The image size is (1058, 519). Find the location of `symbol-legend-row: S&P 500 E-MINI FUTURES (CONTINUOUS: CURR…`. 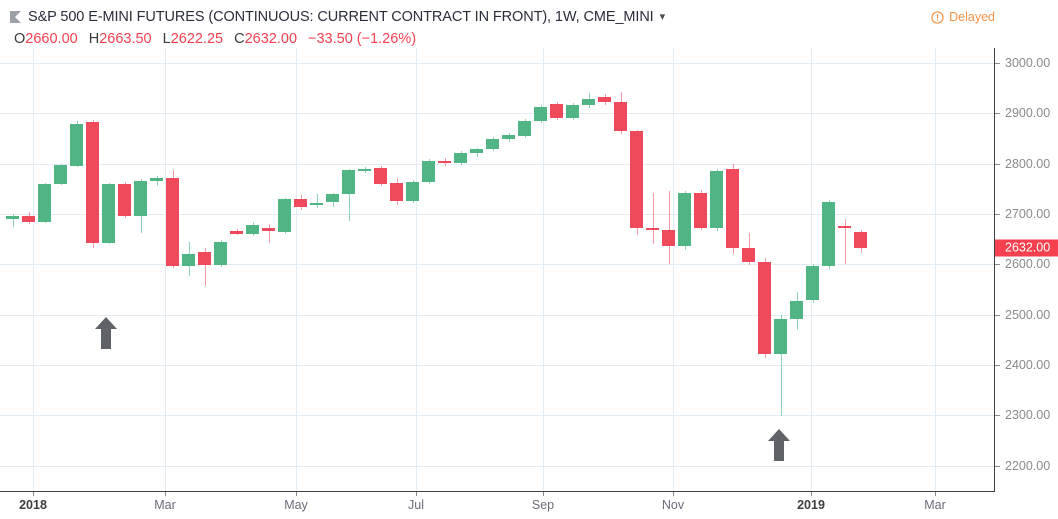

symbol-legend-row: S&P 500 E-MINI FUTURES (CONTINUOUS: CURR… is located at coordinates (337, 17).